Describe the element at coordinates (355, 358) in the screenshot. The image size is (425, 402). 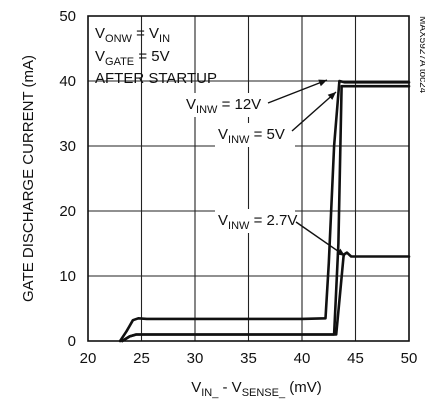
I see `x-tick-label: 45` at that location.